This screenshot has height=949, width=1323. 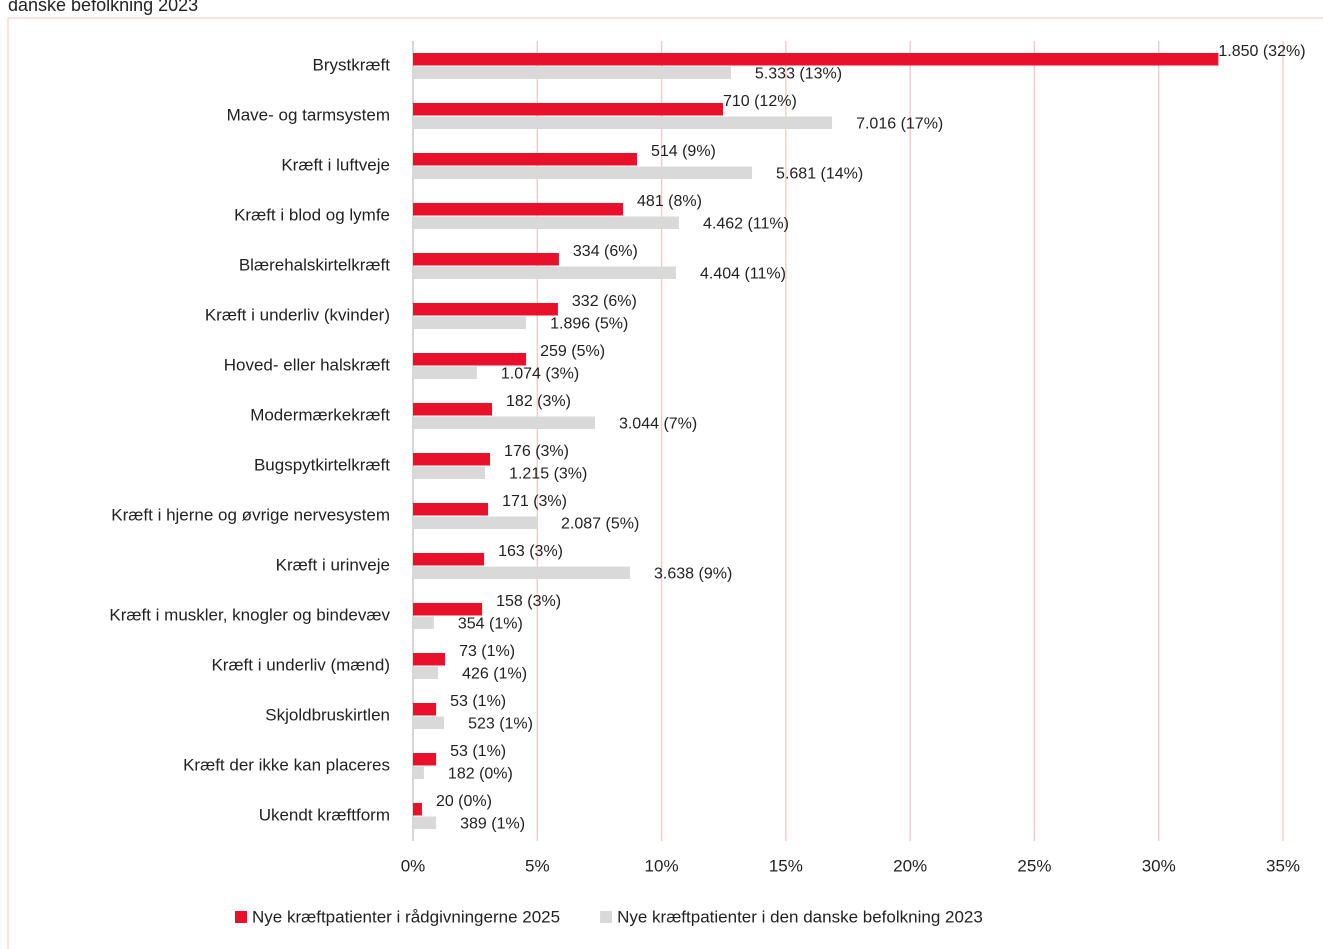 What do you see at coordinates (320, 414) in the screenshot?
I see `y-tick-label: Modermærkekræft` at bounding box center [320, 414].